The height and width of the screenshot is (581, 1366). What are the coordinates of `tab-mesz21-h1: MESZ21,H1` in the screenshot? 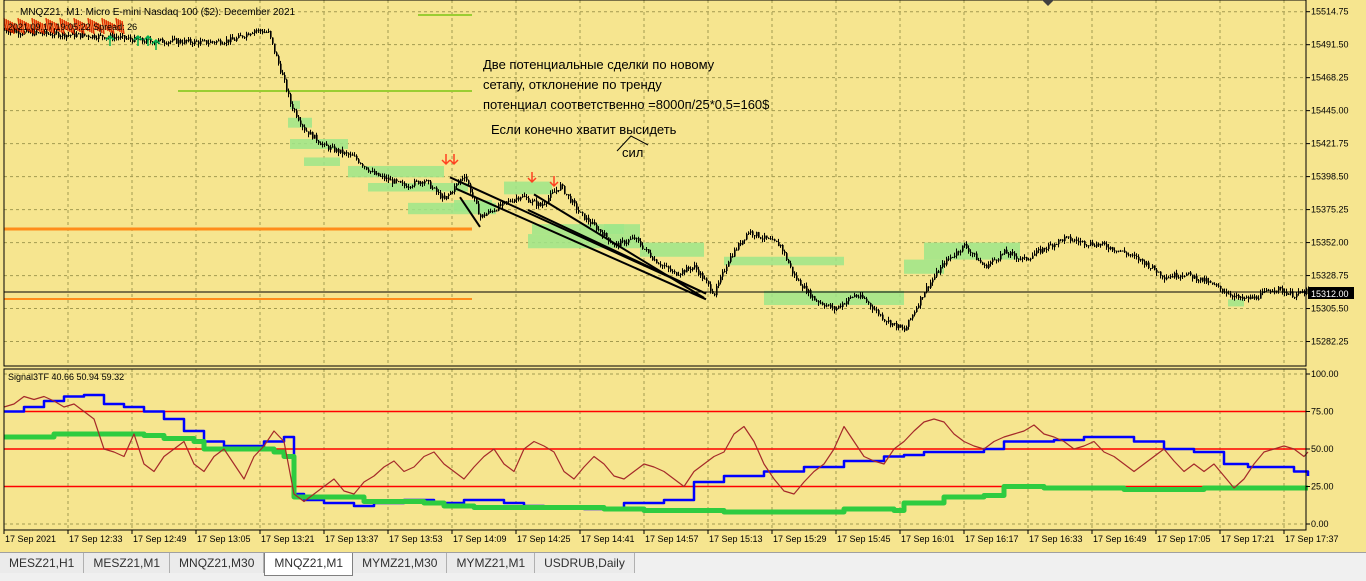 It's located at (42, 563).